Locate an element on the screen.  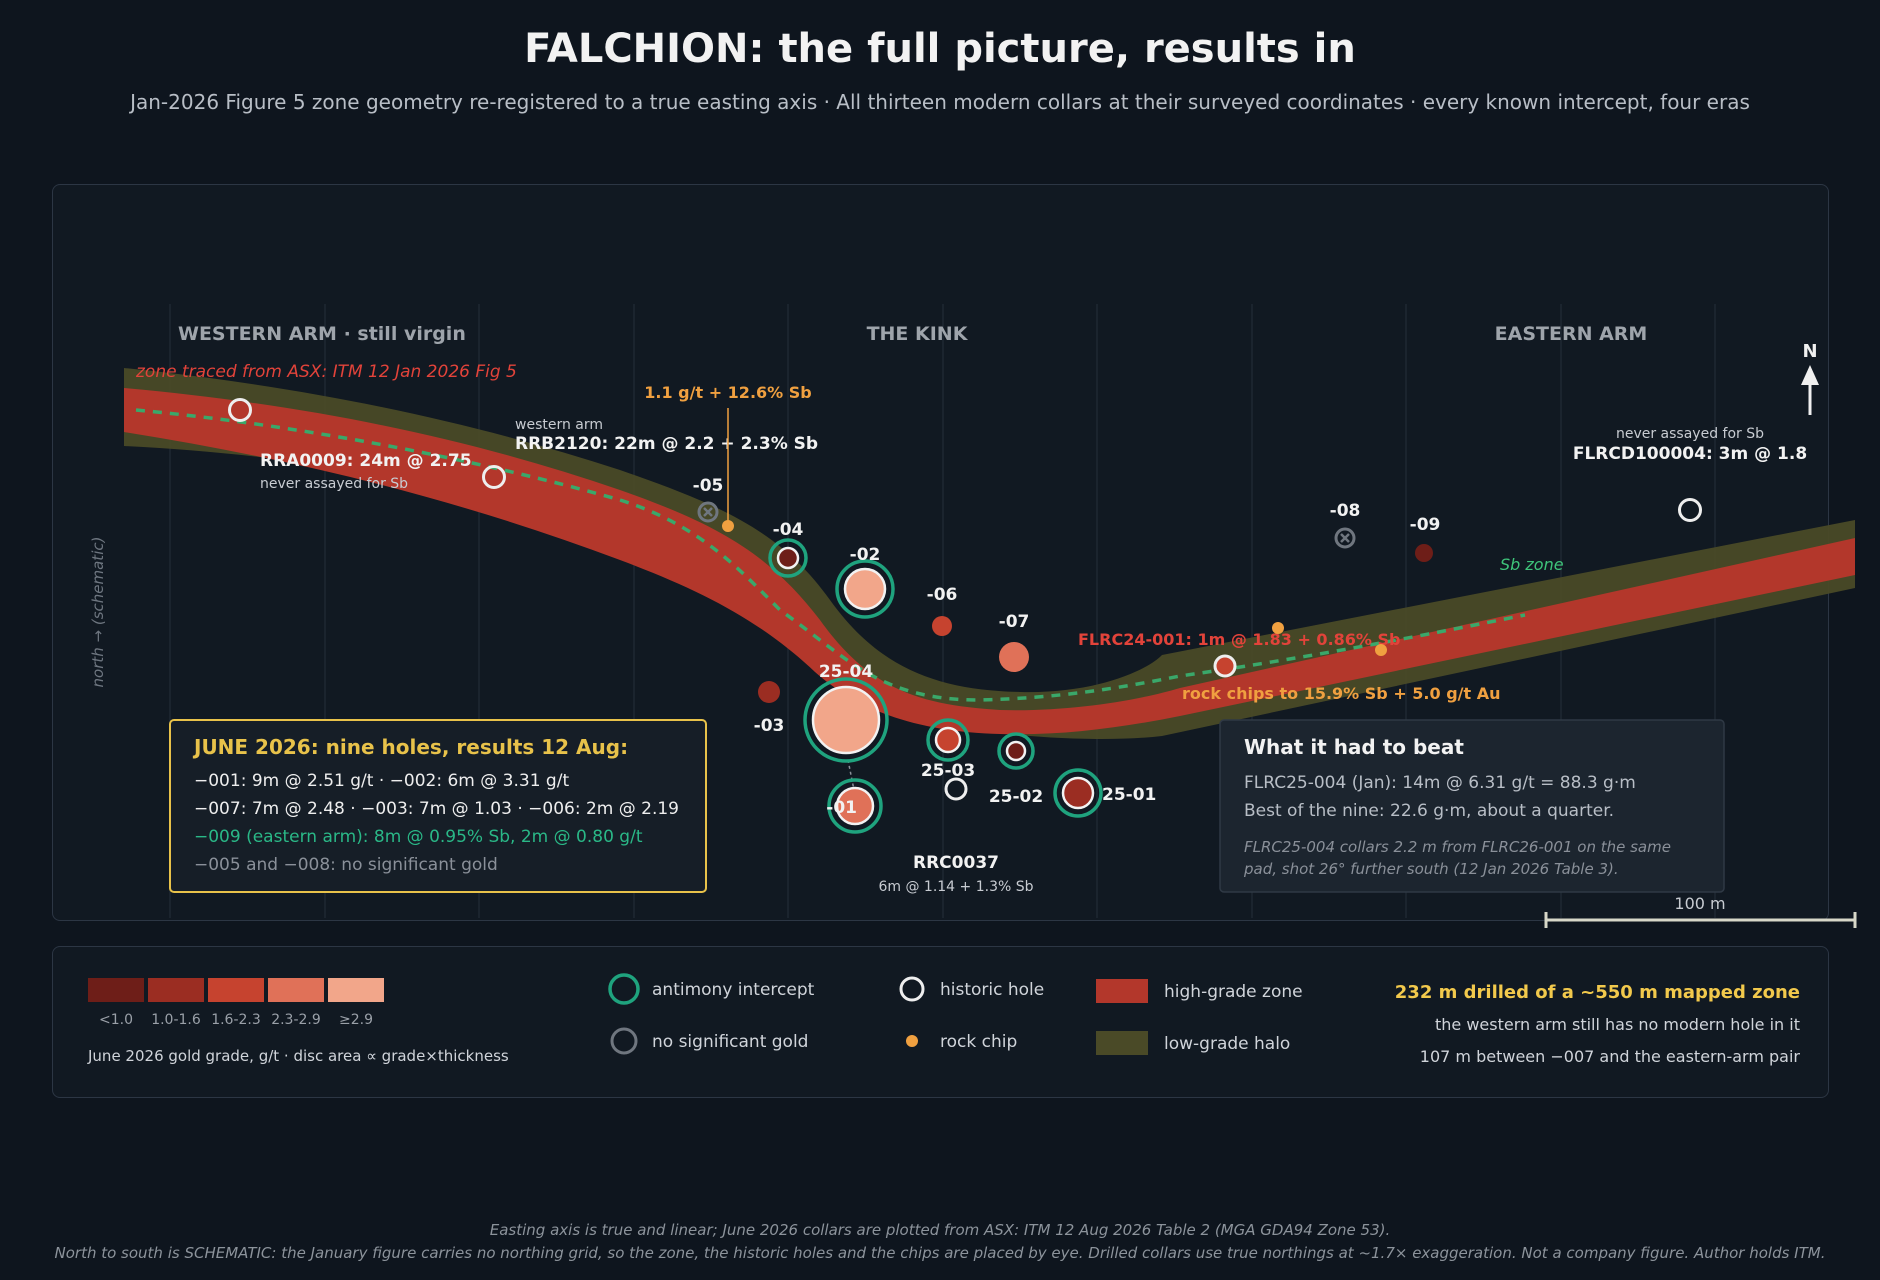
grade-bin-label-3: 2.3-2.9 is located at coordinates (296, 1020).